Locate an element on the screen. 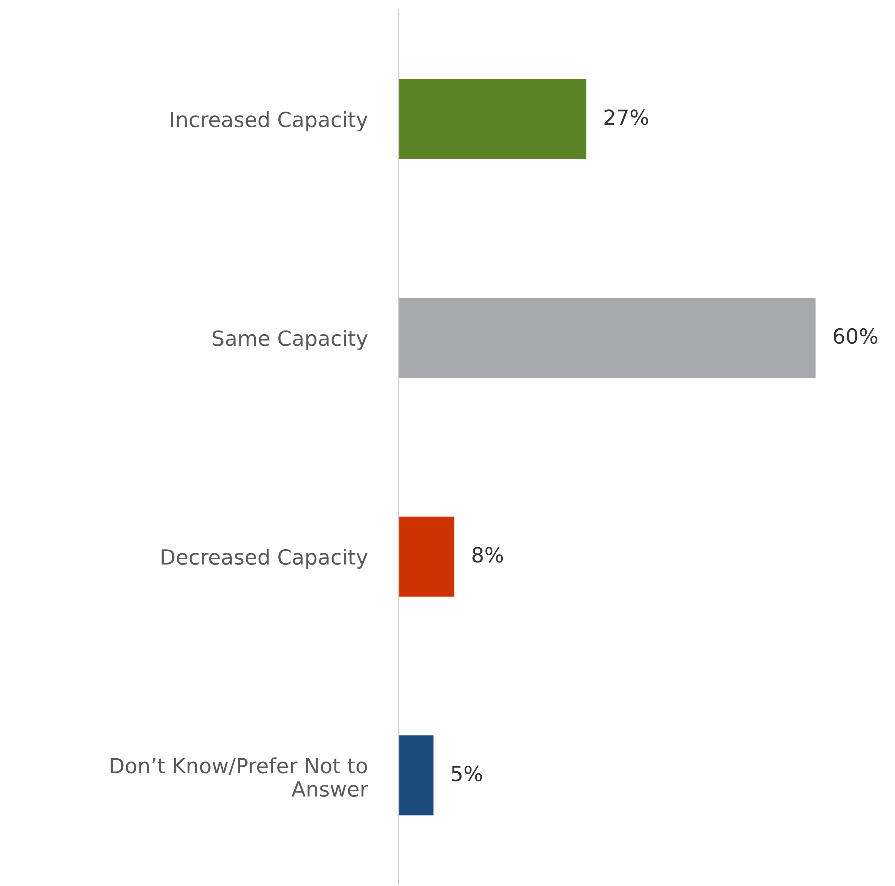  data-label: 5% is located at coordinates (467, 774).